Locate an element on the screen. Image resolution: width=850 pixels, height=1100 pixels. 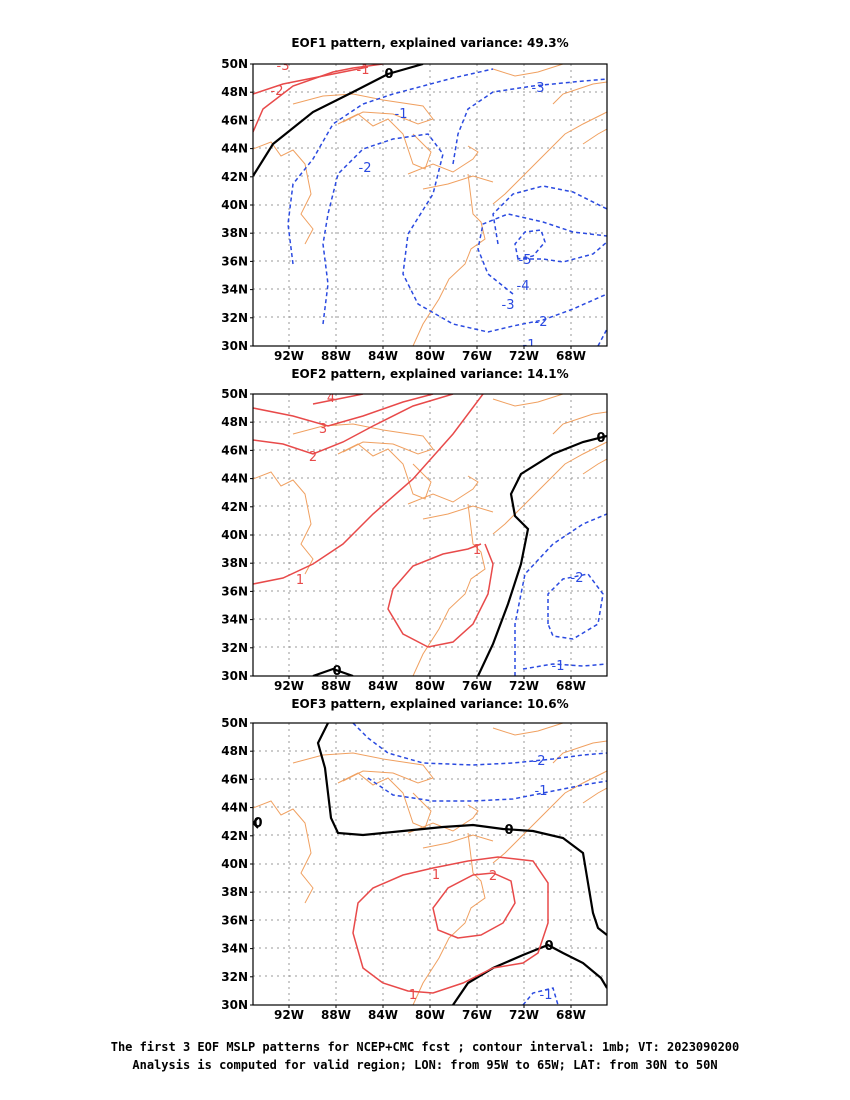
contour-label: 4 is located at coordinates (331, 398).